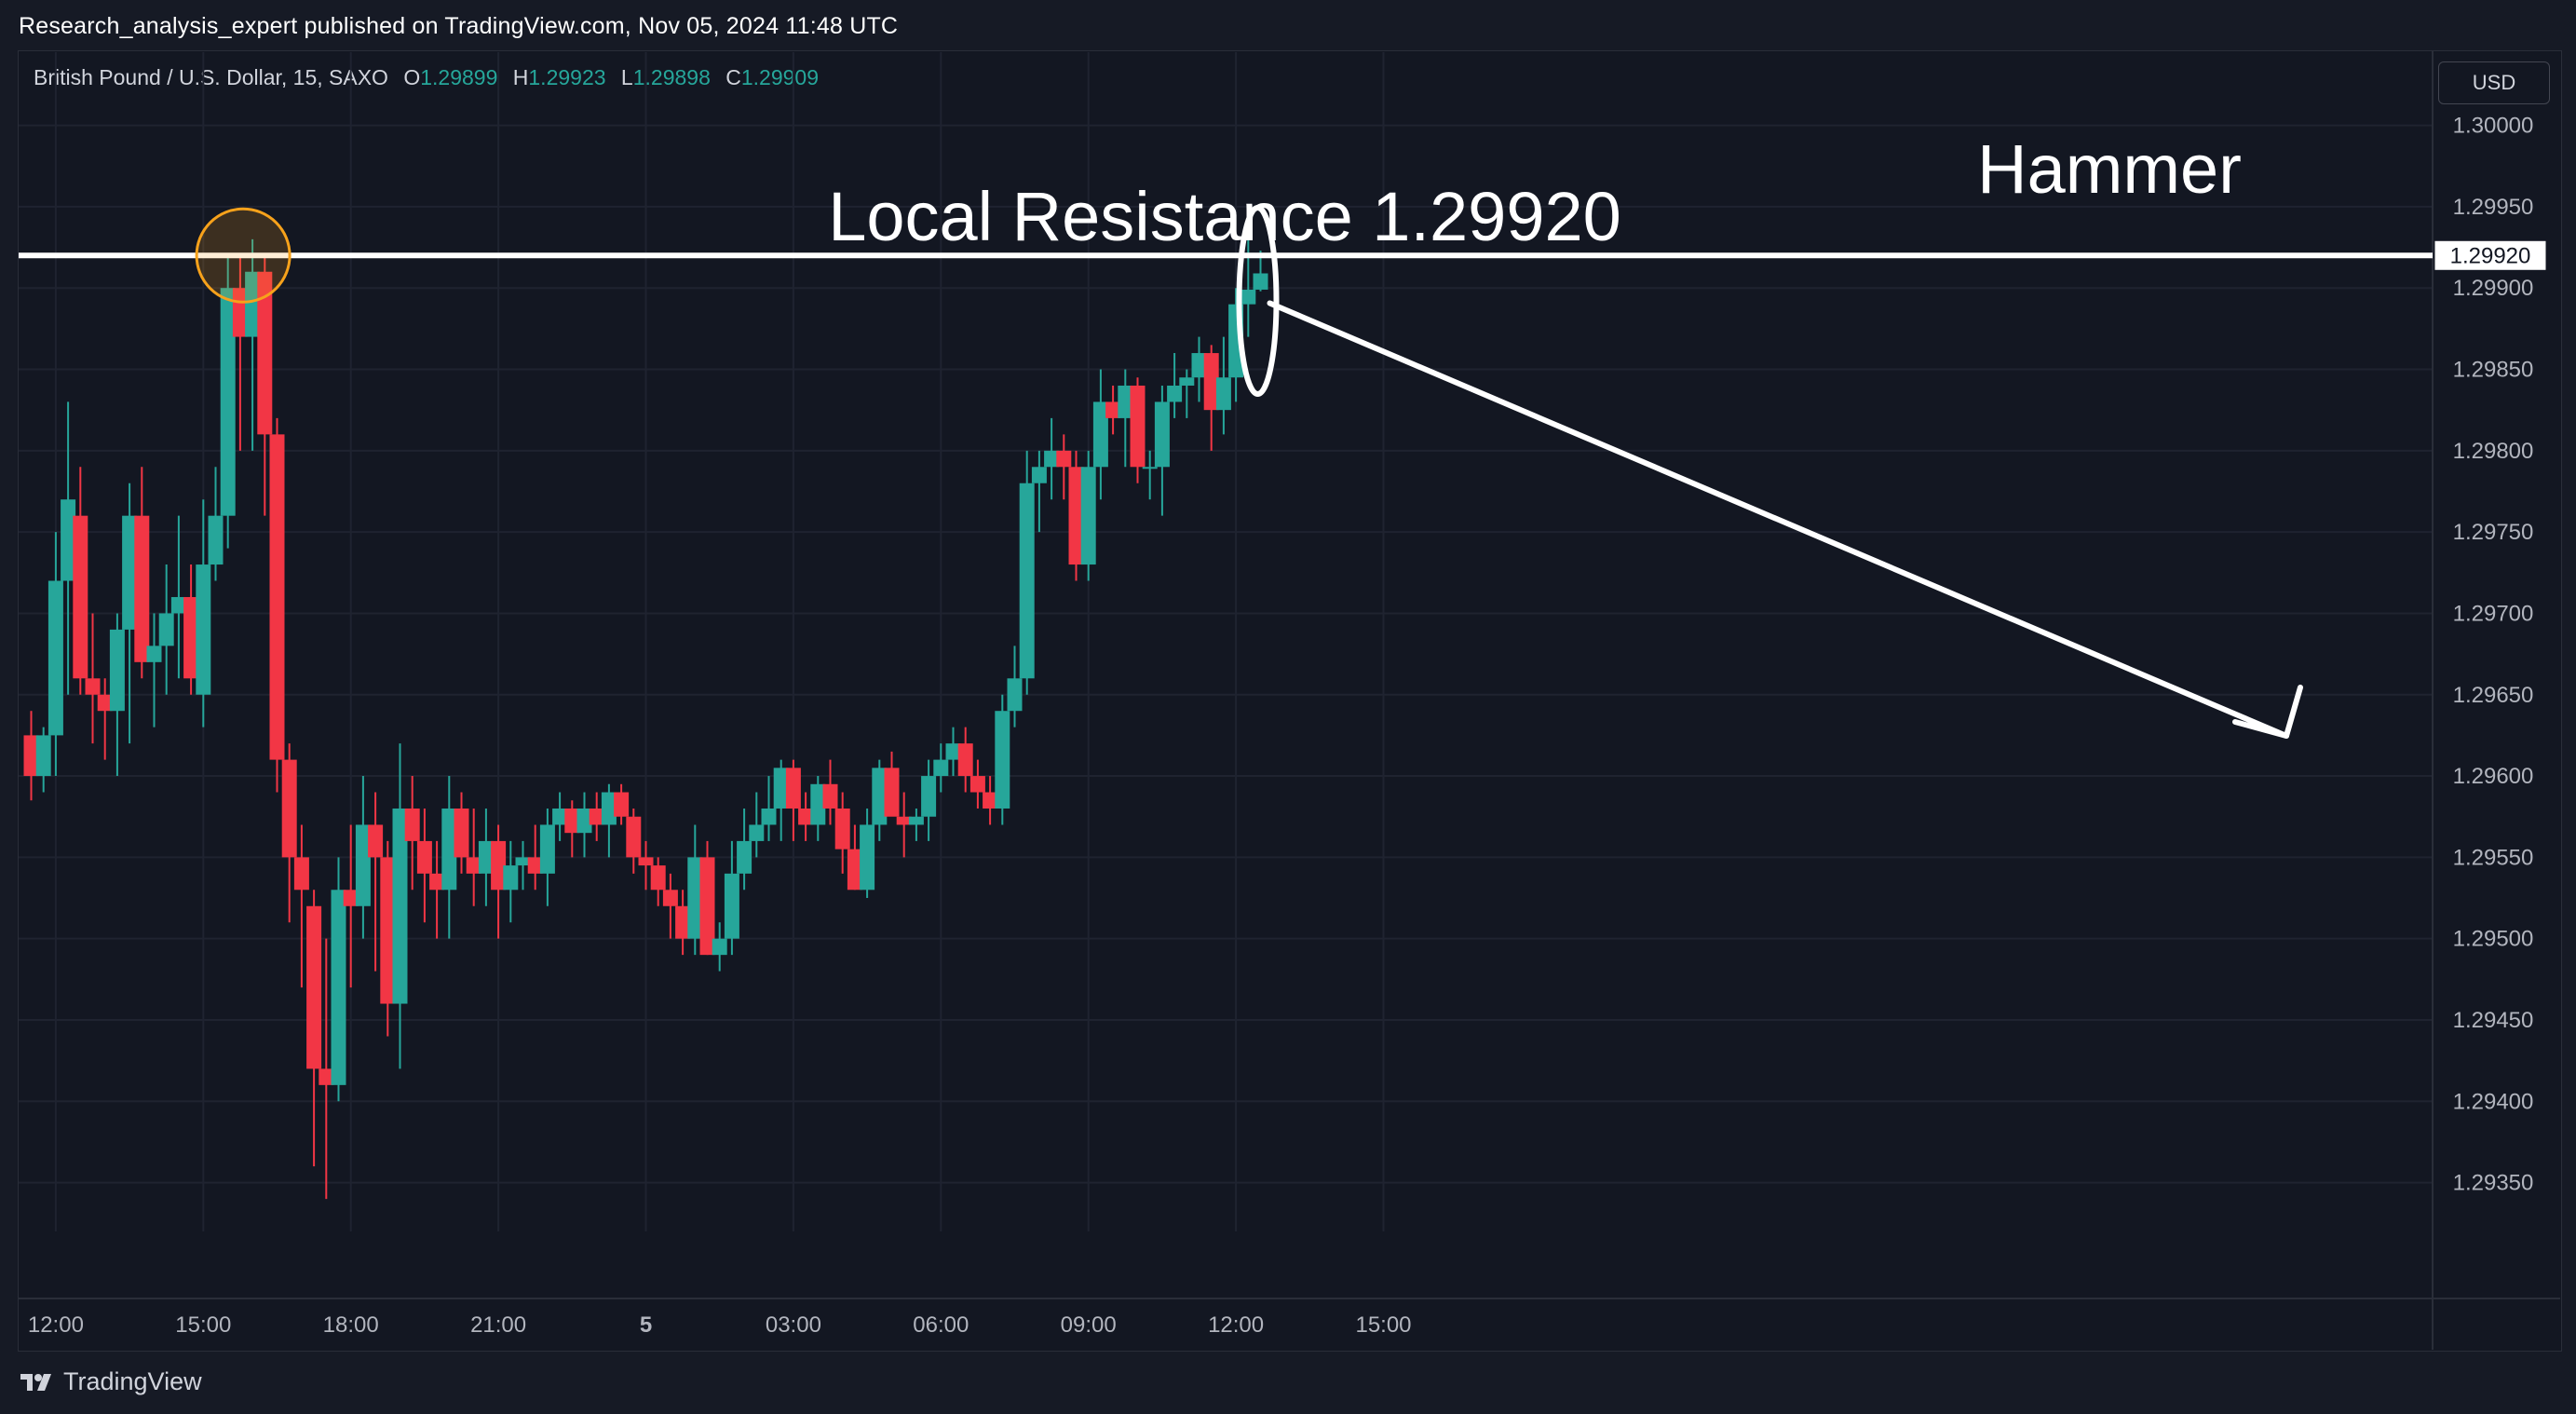 The height and width of the screenshot is (1414, 2576). What do you see at coordinates (626, 77) in the screenshot?
I see `low-label: L` at bounding box center [626, 77].